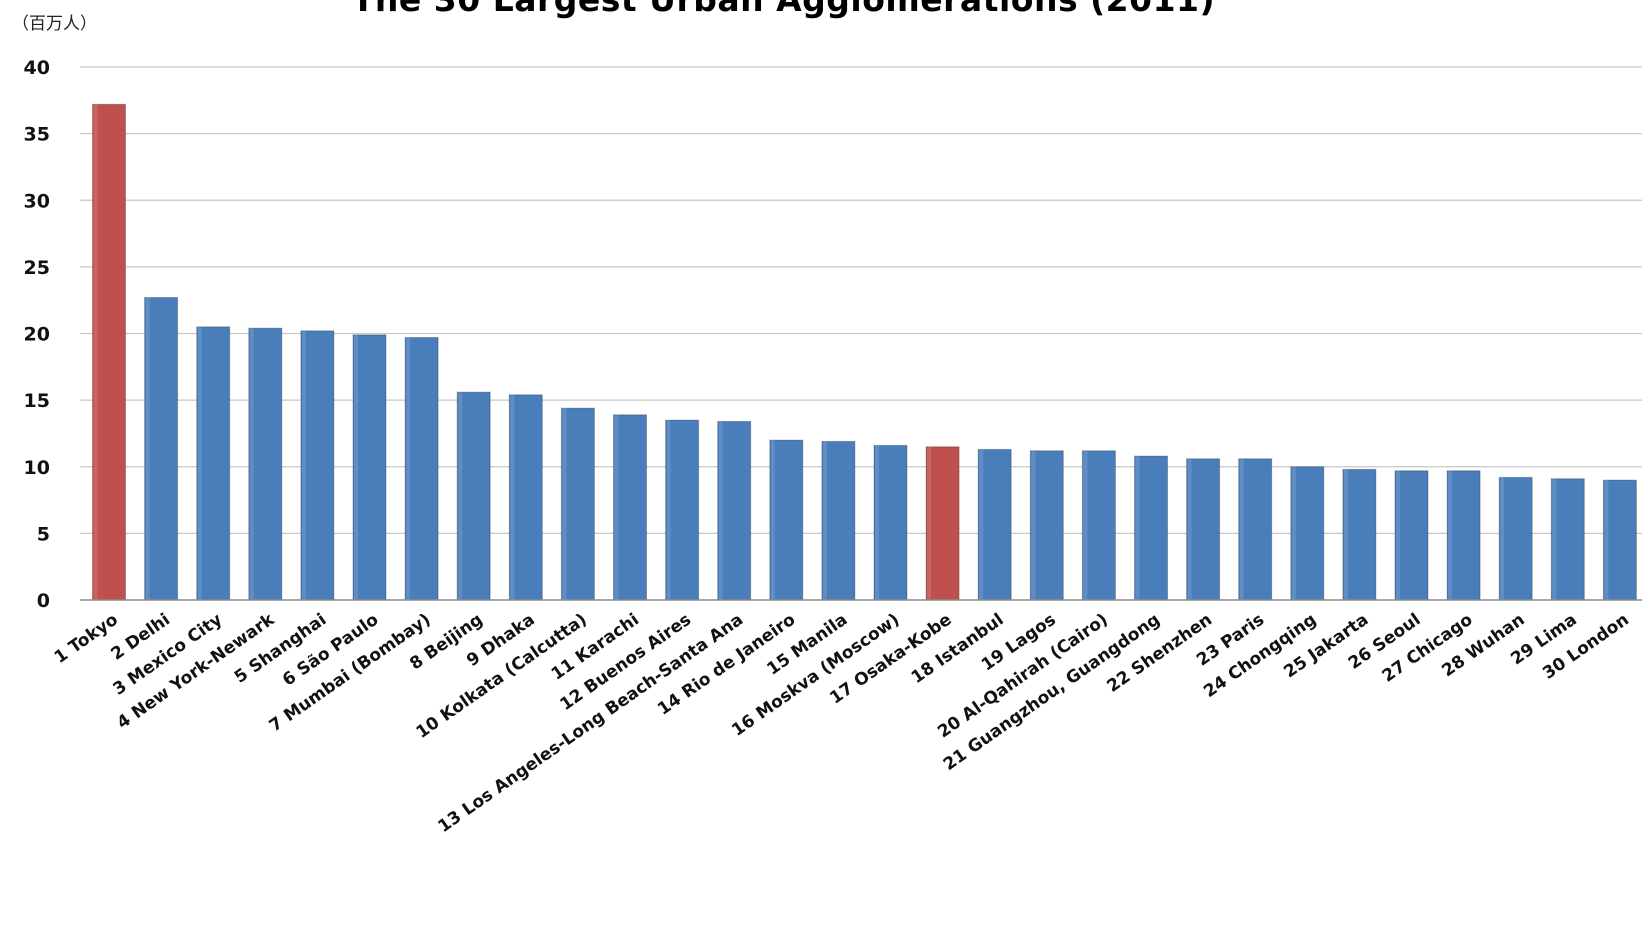 This screenshot has height=926, width=1642. Describe the element at coordinates (86, 639) in the screenshot. I see `x-tick-label: 1 Tokyo` at that location.